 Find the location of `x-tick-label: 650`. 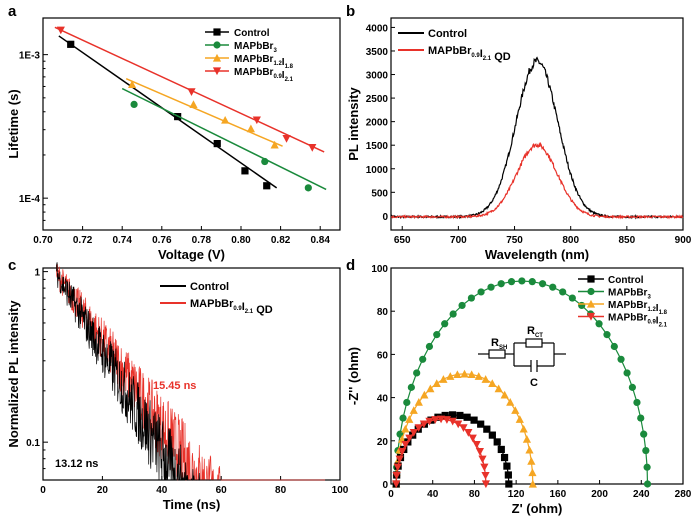

x-tick-label: 650 is located at coordinates (402, 240).